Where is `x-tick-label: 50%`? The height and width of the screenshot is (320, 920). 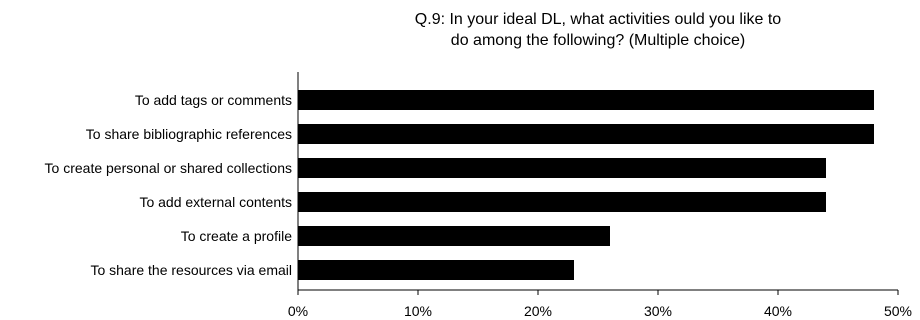 x-tick-label: 50% is located at coordinates (898, 311).